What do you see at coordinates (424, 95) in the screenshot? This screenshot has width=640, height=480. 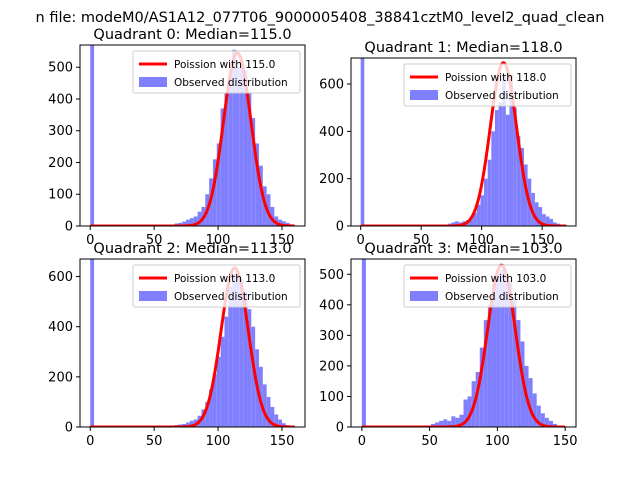 I see `legend-patch-swatch` at bounding box center [424, 95].